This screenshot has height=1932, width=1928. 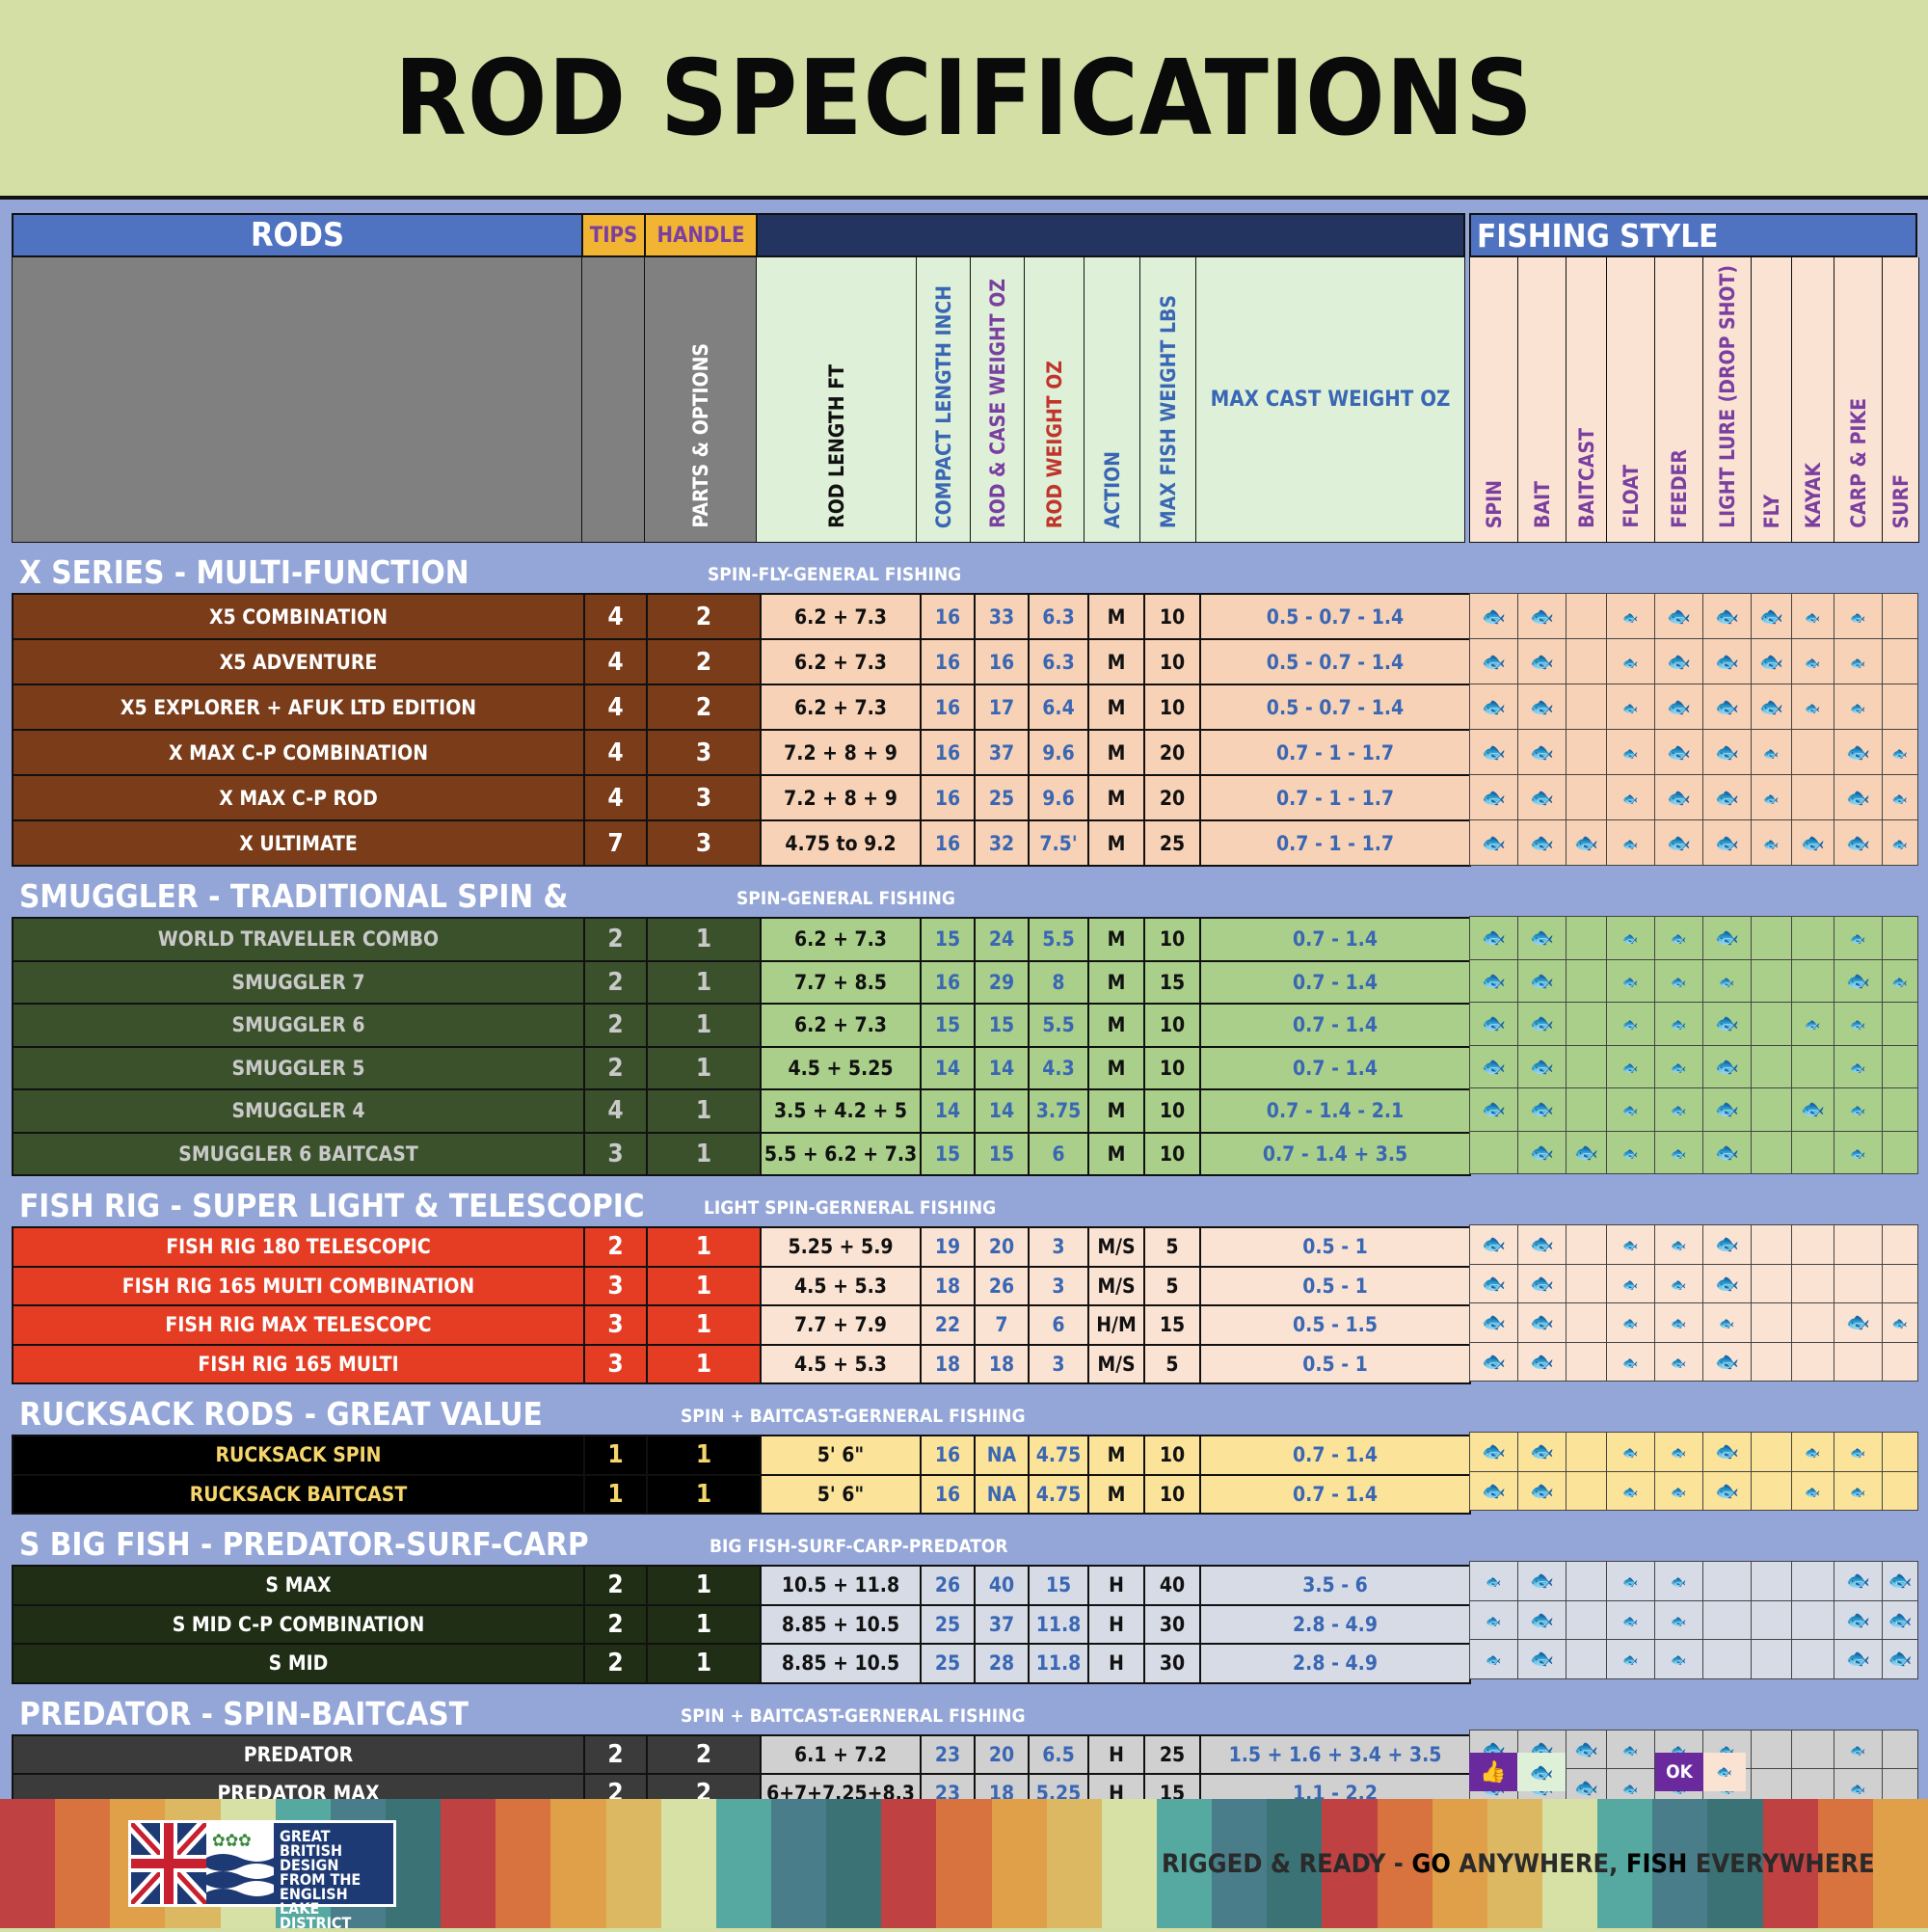 What do you see at coordinates (1335, 1754) in the screenshot?
I see `cell-cast: 1.5 + 1.6 + 3.4 + 3.5` at bounding box center [1335, 1754].